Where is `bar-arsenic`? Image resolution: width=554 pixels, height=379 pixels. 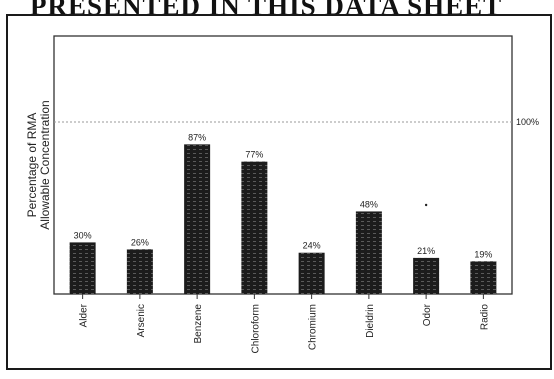 bar-arsenic is located at coordinates (139, 271).